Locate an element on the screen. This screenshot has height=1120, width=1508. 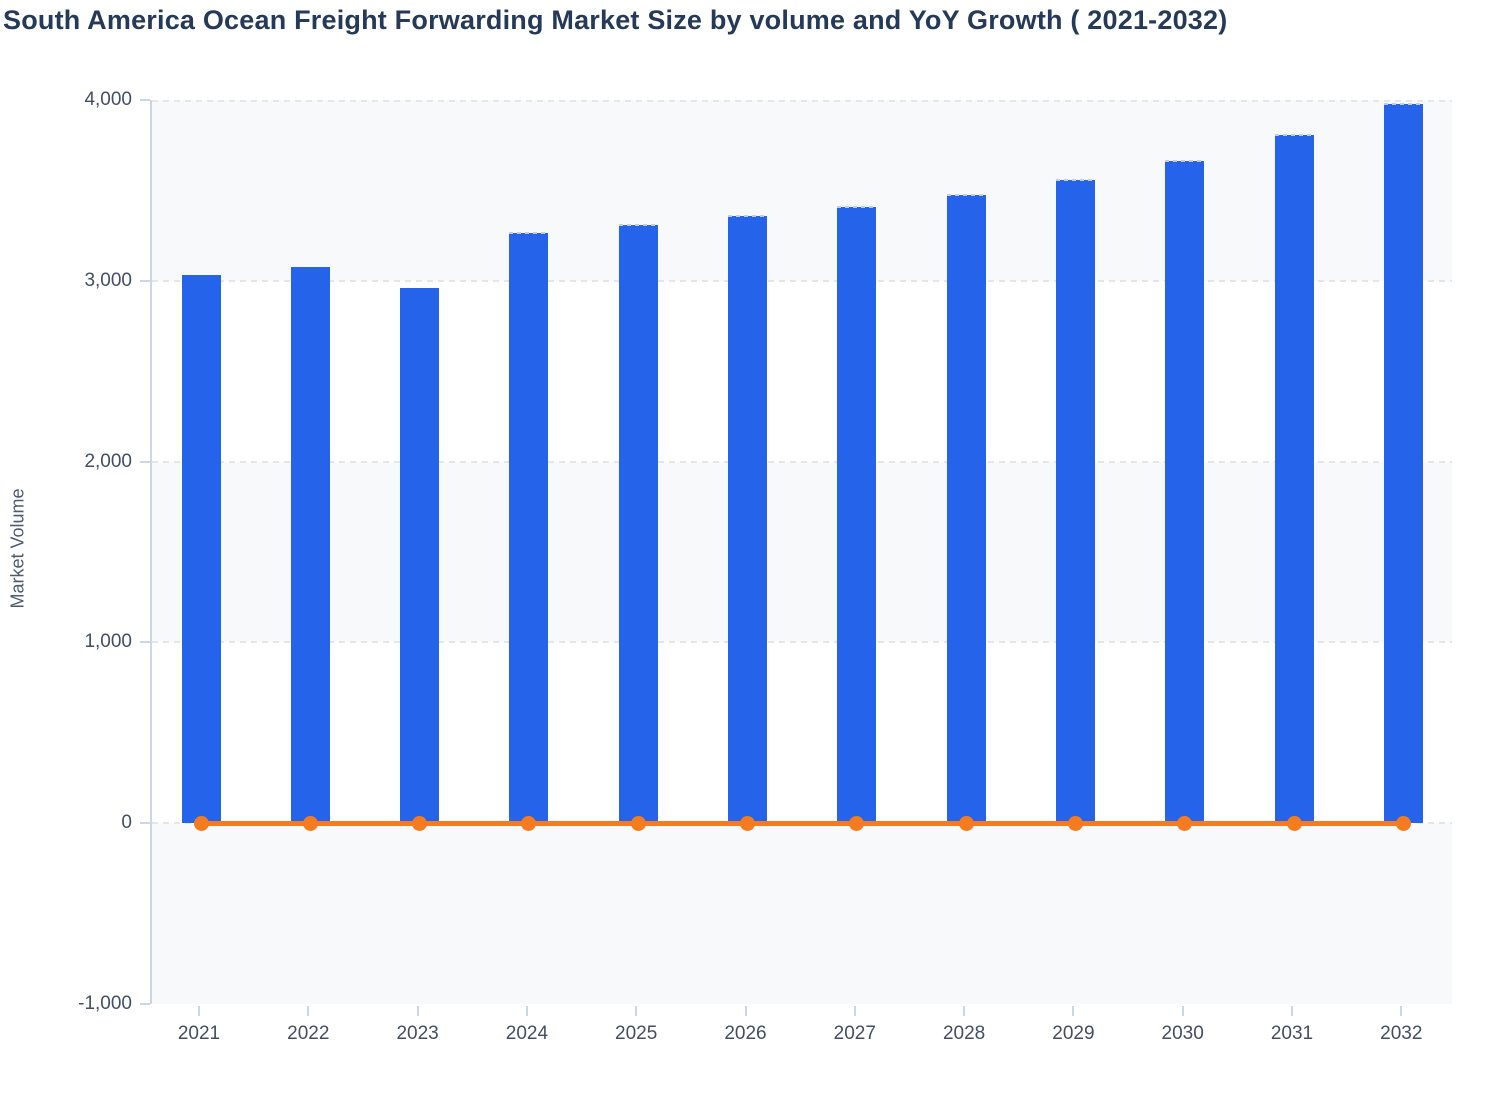
yoy-marker-2021 is located at coordinates (201, 823).